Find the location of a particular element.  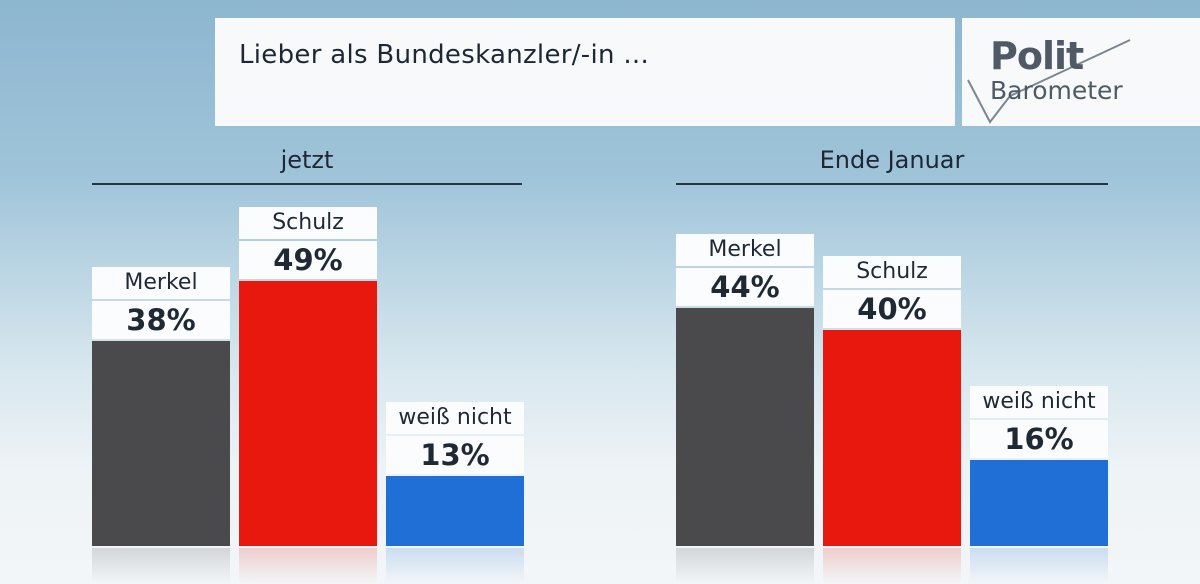

value-label-merkel: 38% is located at coordinates (161, 319).